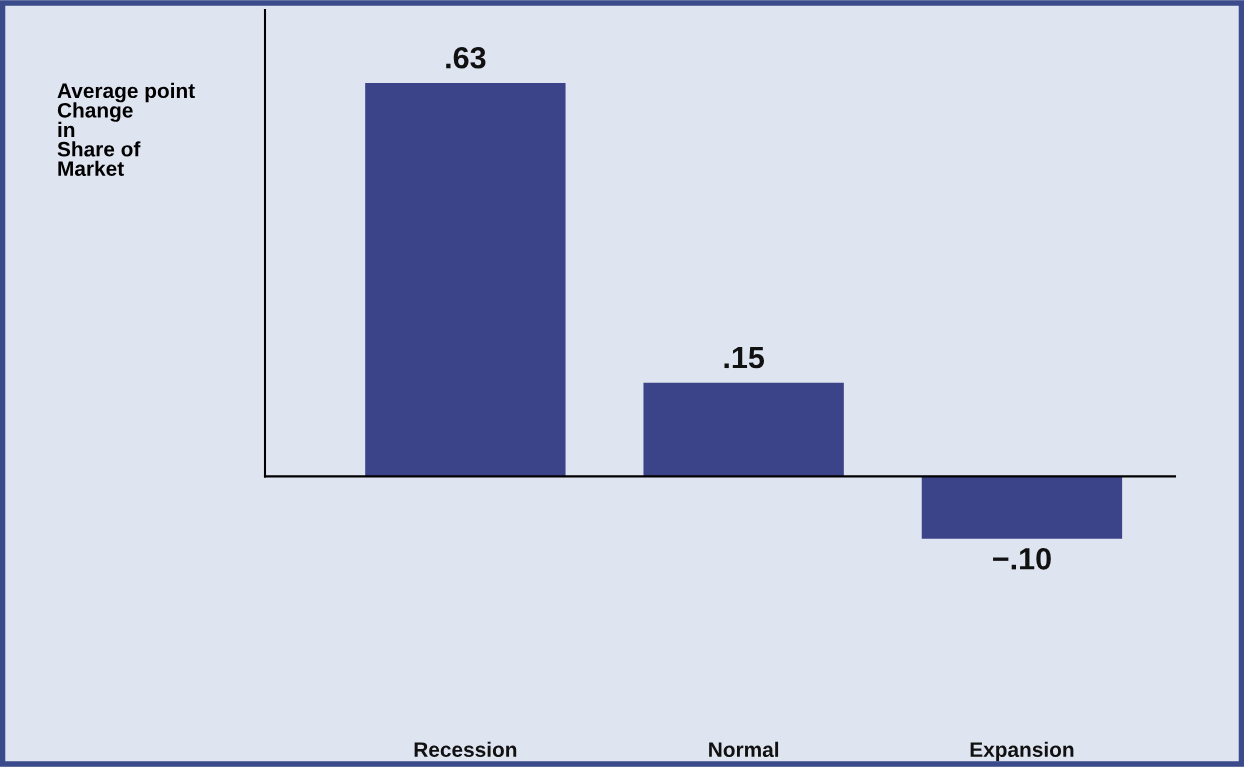 This screenshot has width=1244, height=767. Describe the element at coordinates (744, 749) in the screenshot. I see `x-tick-label: Normal` at that location.